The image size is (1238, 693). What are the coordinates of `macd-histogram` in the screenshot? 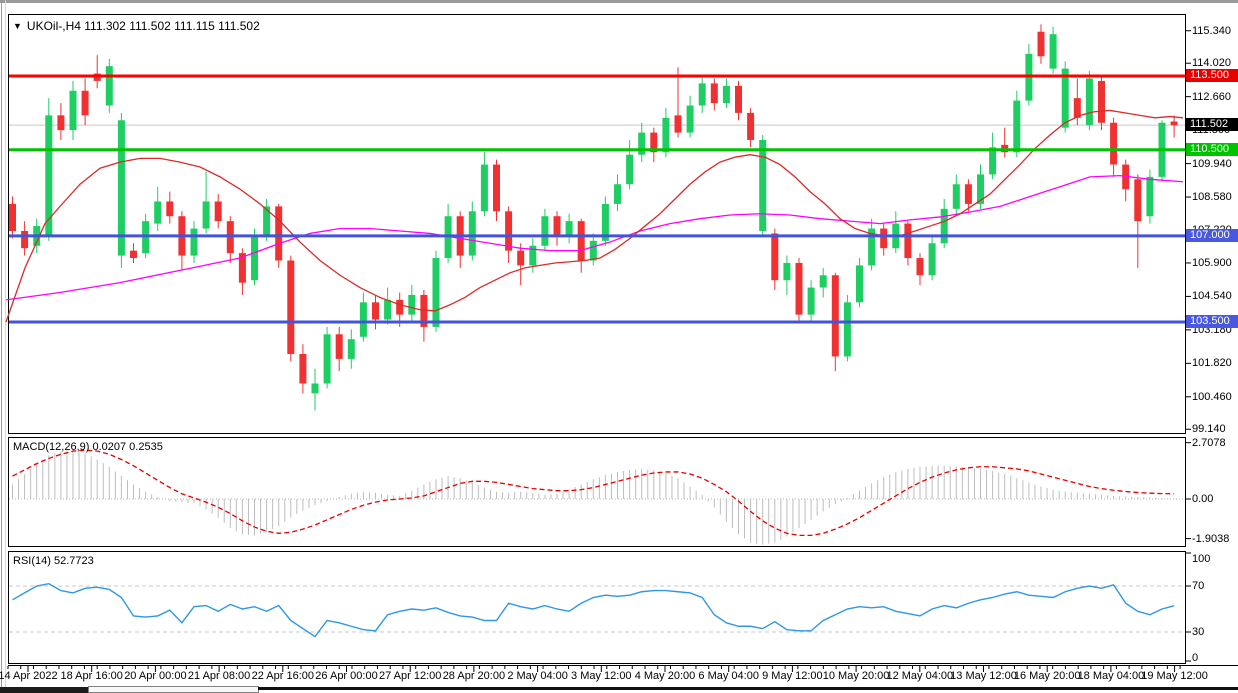 It's located at (593, 497).